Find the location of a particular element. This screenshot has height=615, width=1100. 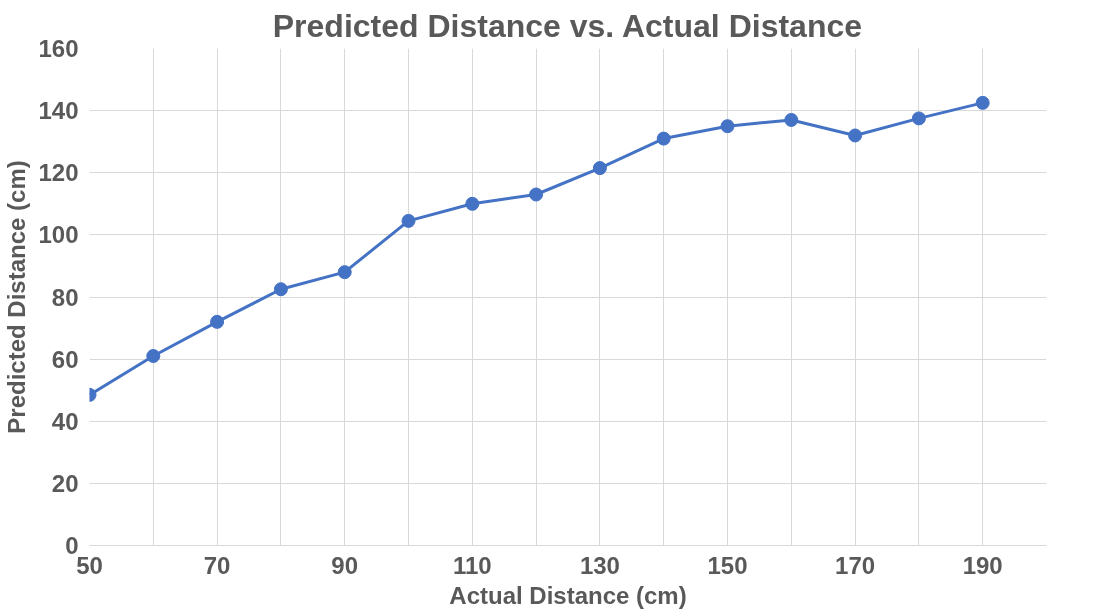

chart-title: Predicted Distance vs. Actual Distance is located at coordinates (567, 25).